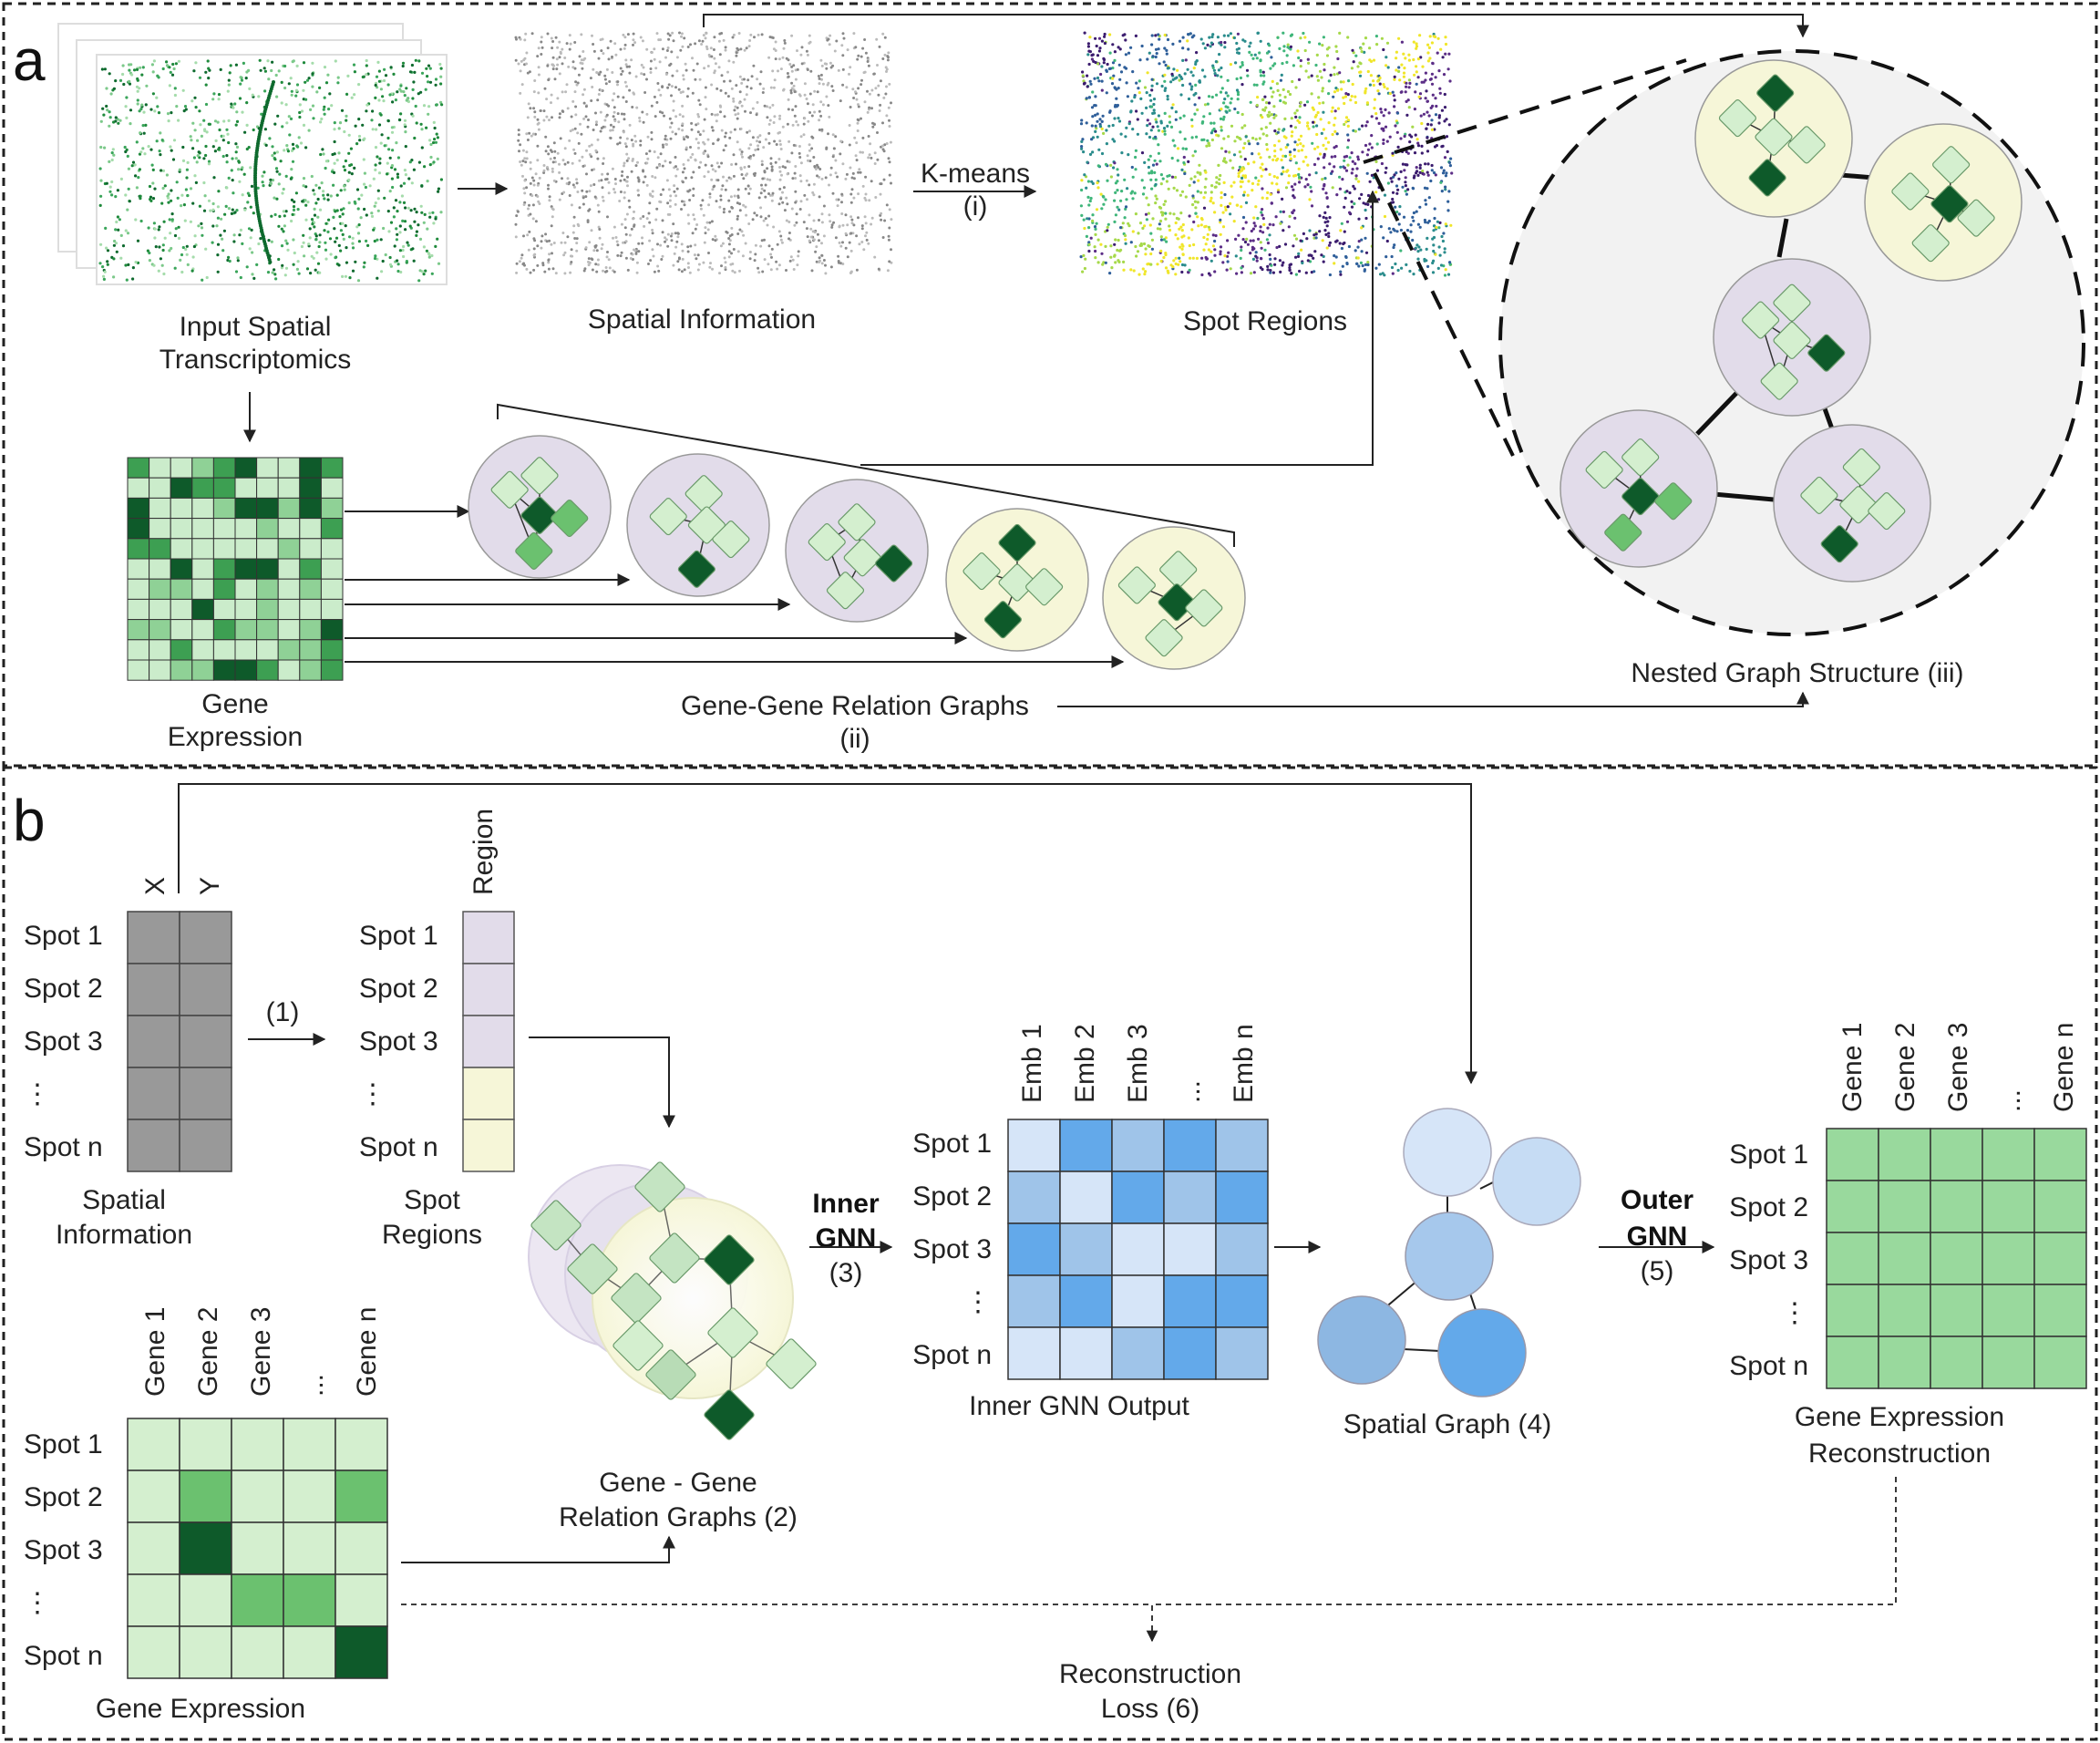 This screenshot has width=2100, height=1743. I want to click on gene-gene-relation-graphs-a, so click(857, 552).